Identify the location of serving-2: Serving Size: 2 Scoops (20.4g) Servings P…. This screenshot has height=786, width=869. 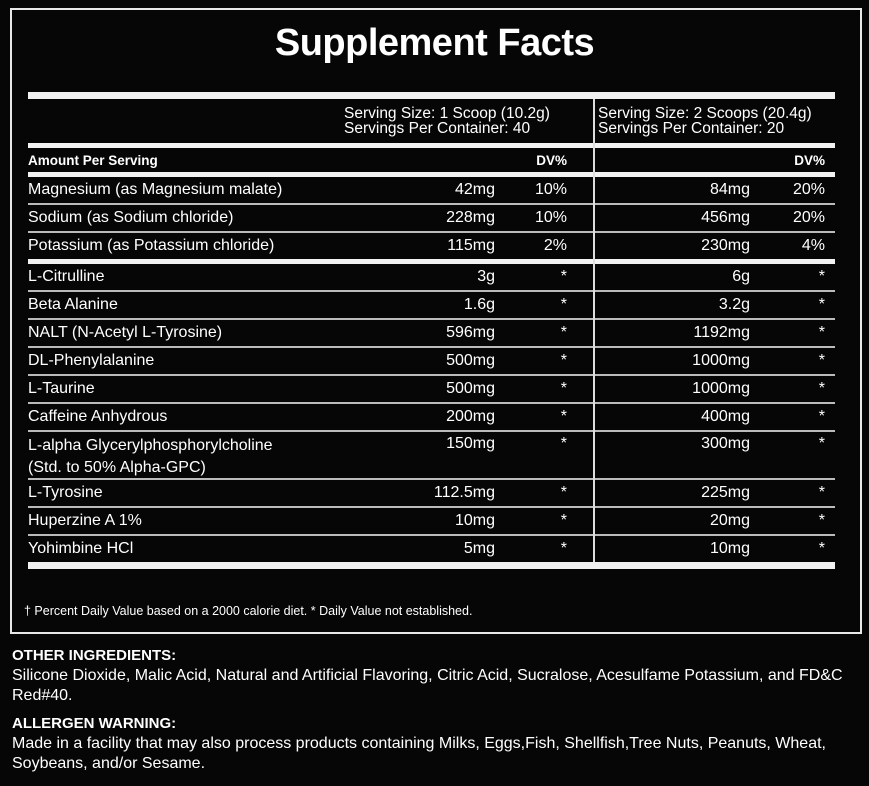
(702, 121).